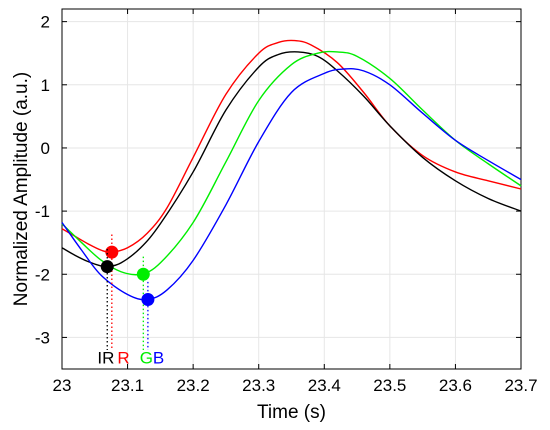 The height and width of the screenshot is (430, 550). I want to click on x-tick-label: 23.5, so click(389, 385).